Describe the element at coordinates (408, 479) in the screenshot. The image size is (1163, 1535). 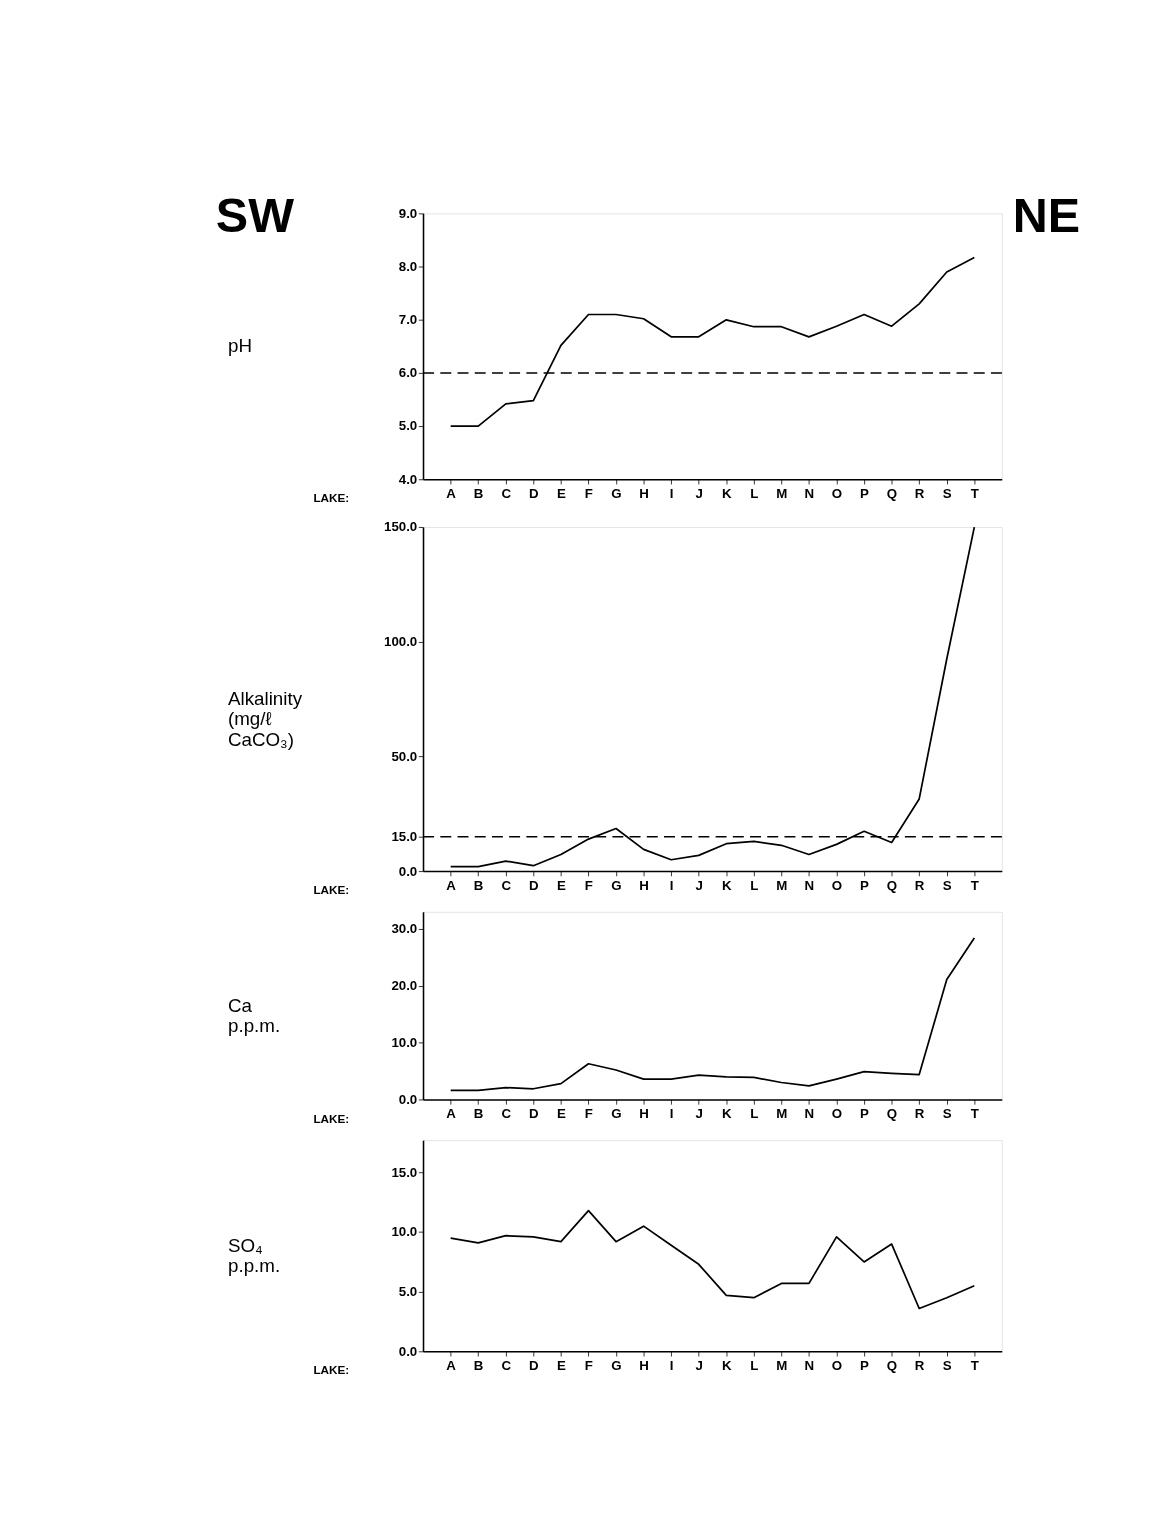
I see `y-tick-label: 4.0` at that location.